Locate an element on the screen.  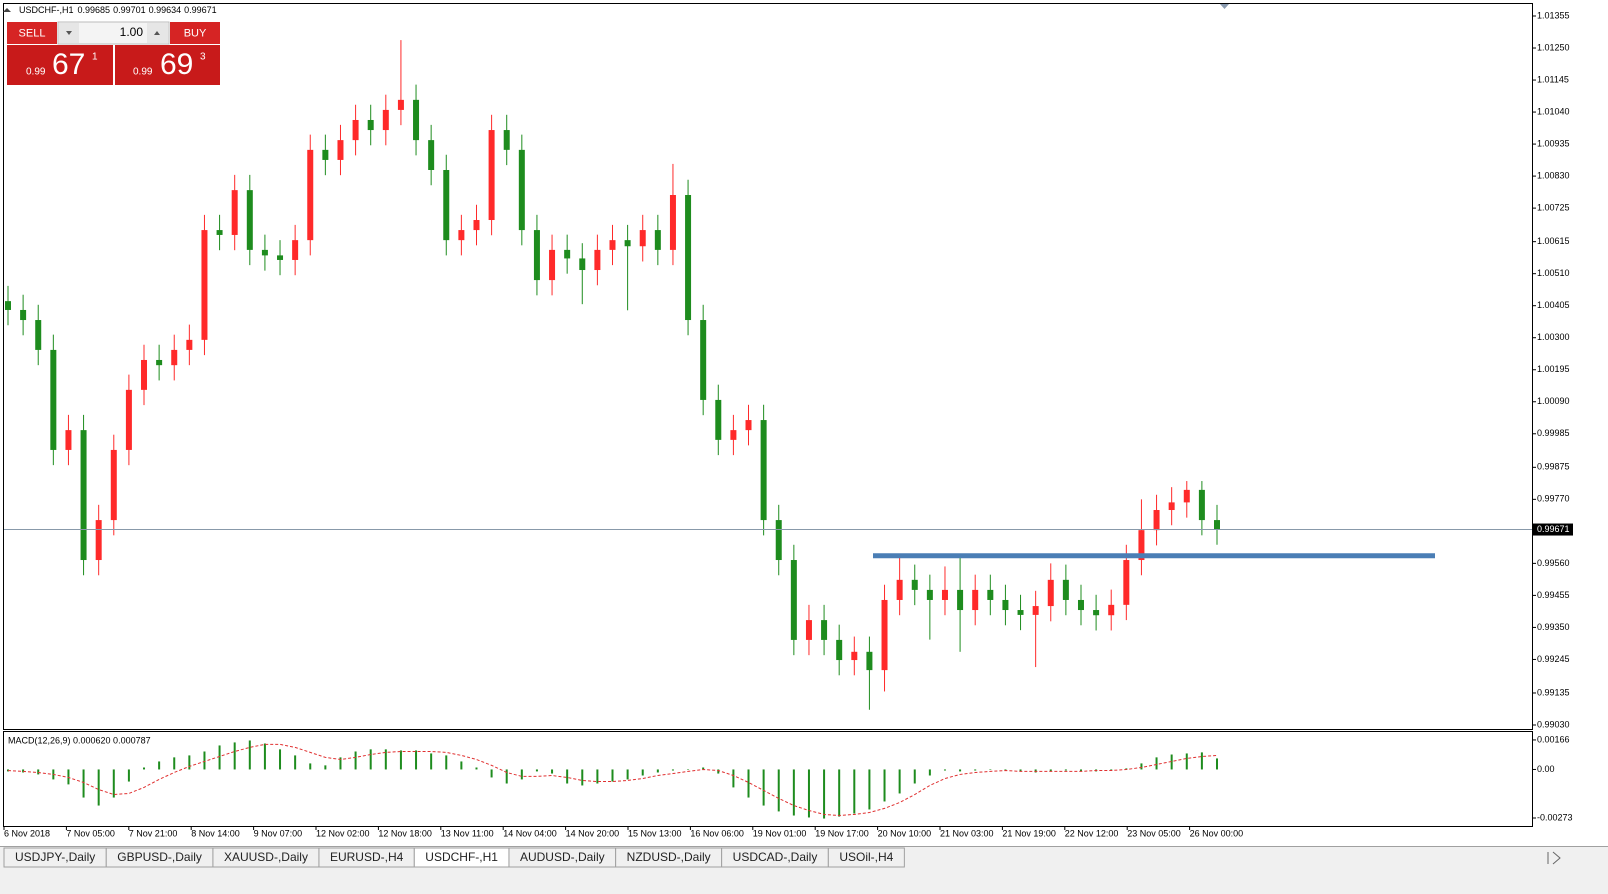
current-price-label: 0.99671 is located at coordinates (1553, 529).